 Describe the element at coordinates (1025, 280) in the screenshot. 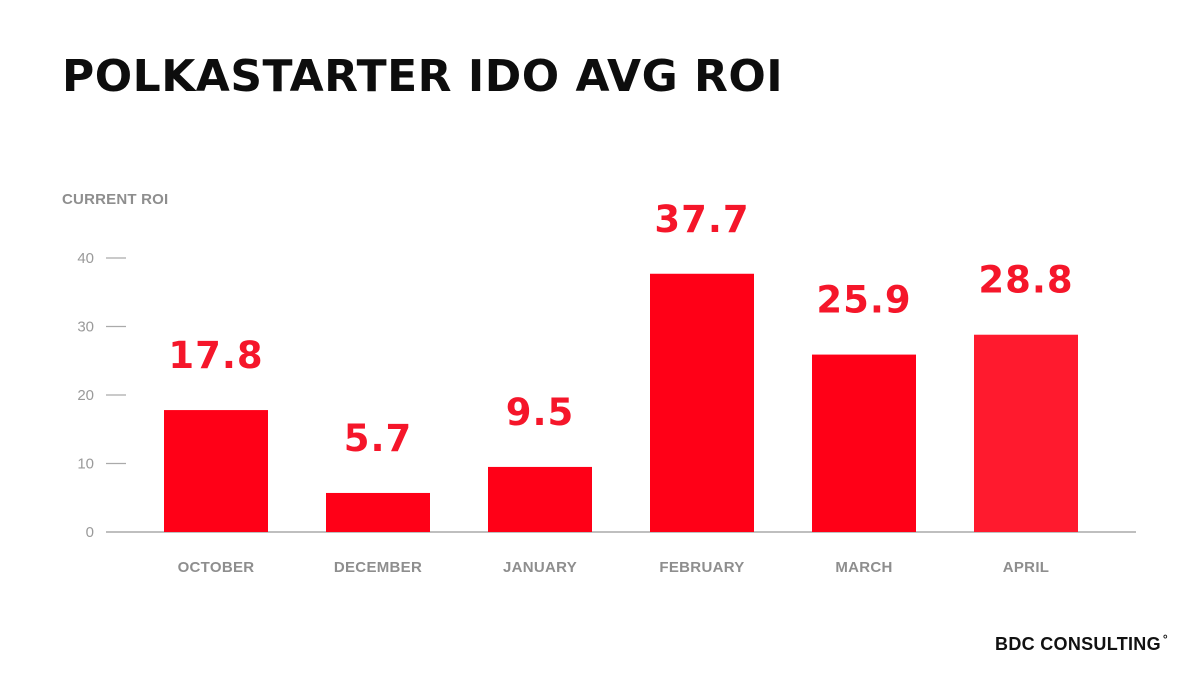

I see `data-label: 28.8` at that location.